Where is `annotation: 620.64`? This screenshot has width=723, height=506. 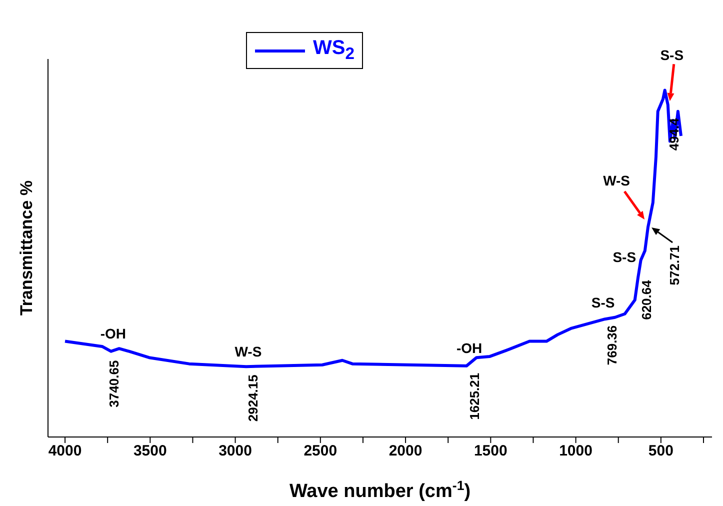
annotation: 620.64 is located at coordinates (646, 299).